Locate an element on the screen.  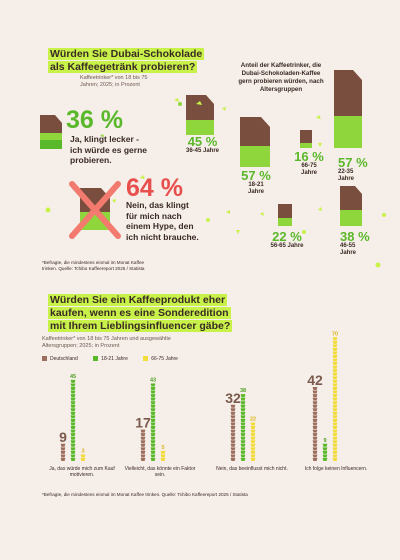
no-text-line: einem Hype, den is located at coordinates (160, 226).